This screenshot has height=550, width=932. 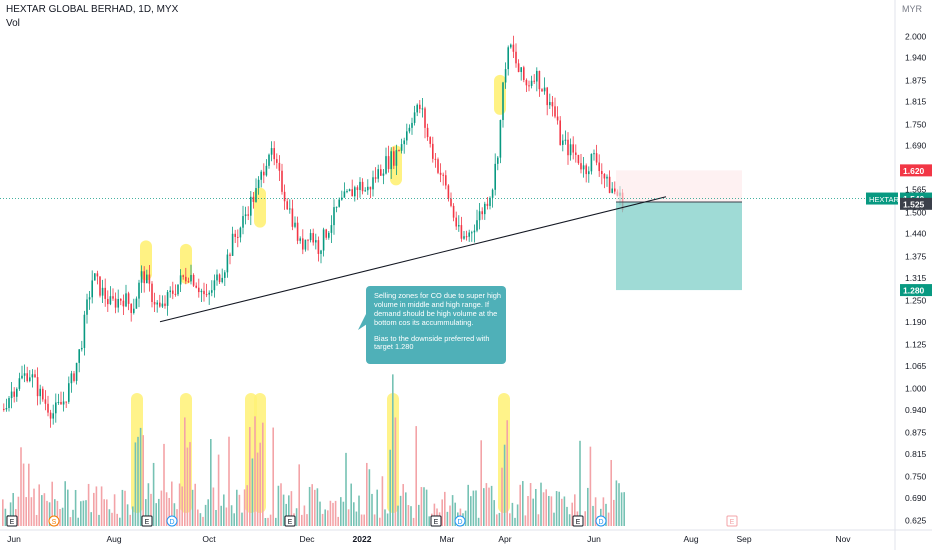 I want to click on stop-loss-zone, so click(x=679, y=186).